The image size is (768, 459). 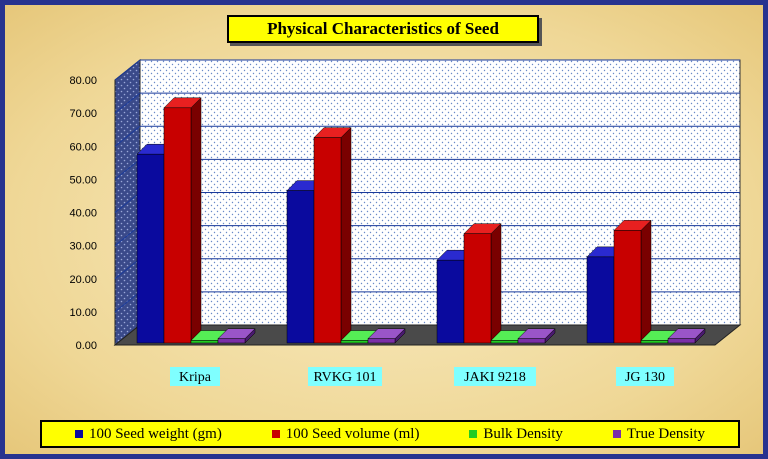 What do you see at coordinates (427, 335) in the screenshot?
I see `floor` at bounding box center [427, 335].